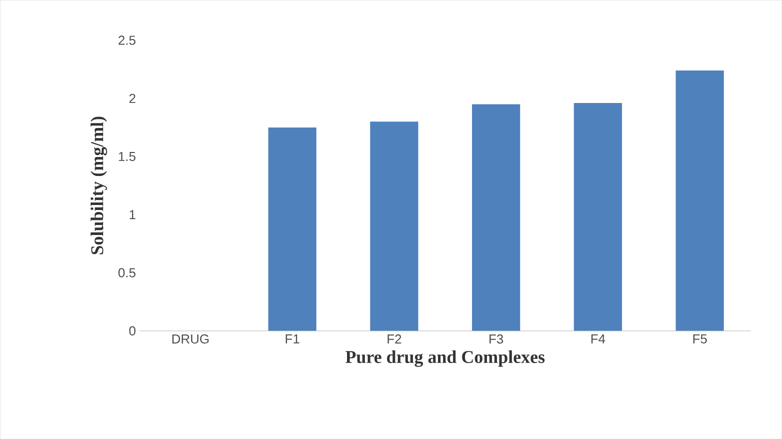 The height and width of the screenshot is (439, 782). What do you see at coordinates (700, 339) in the screenshot?
I see `x-tick-label: F5` at bounding box center [700, 339].